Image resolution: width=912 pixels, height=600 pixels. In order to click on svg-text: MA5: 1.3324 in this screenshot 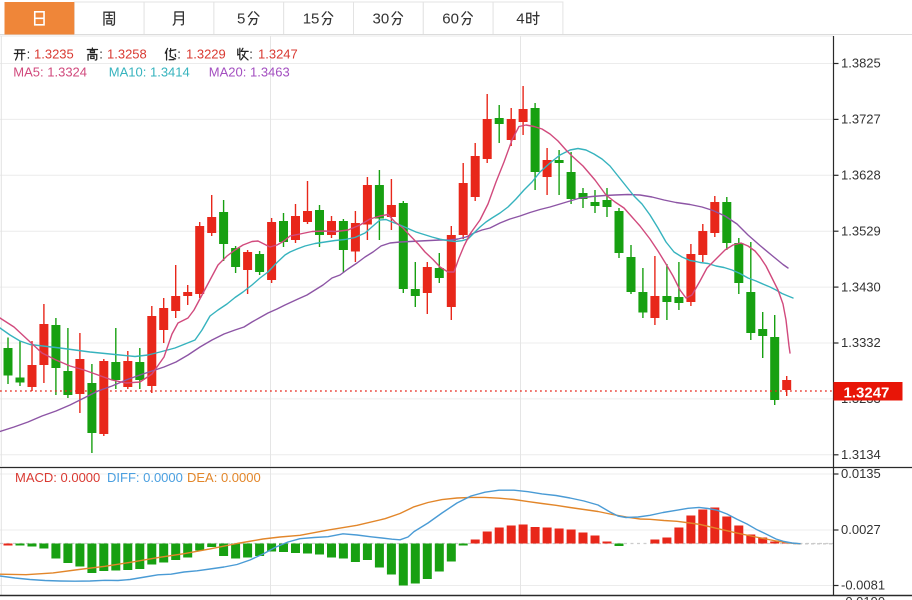, I will do `click(50, 72)`.